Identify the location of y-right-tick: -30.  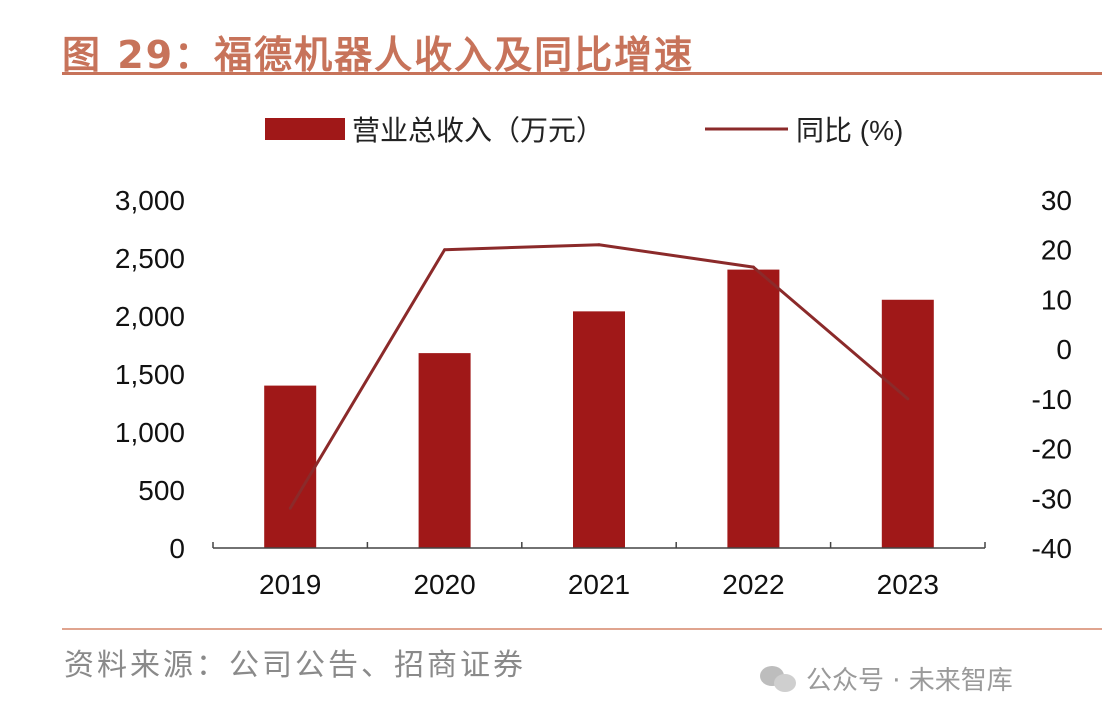
(1052, 498).